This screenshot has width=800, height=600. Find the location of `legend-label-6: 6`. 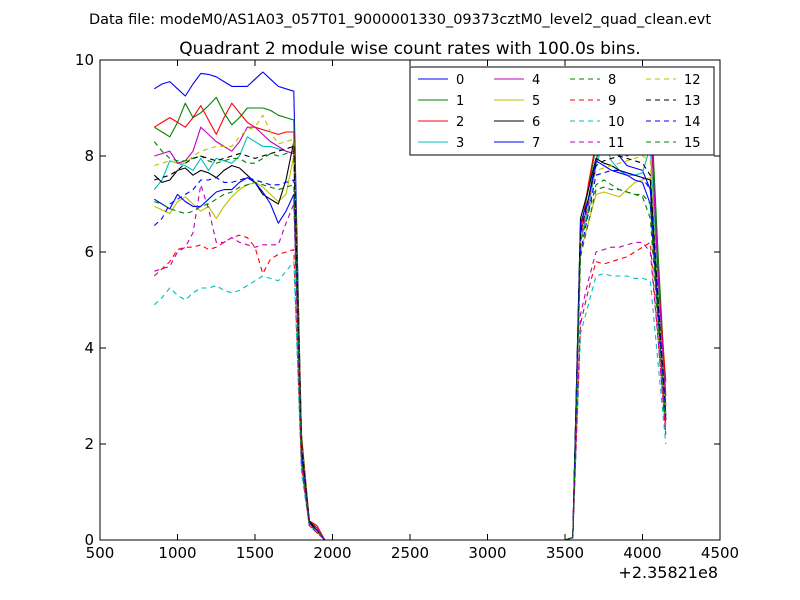

legend-label-6: 6 is located at coordinates (536, 122).